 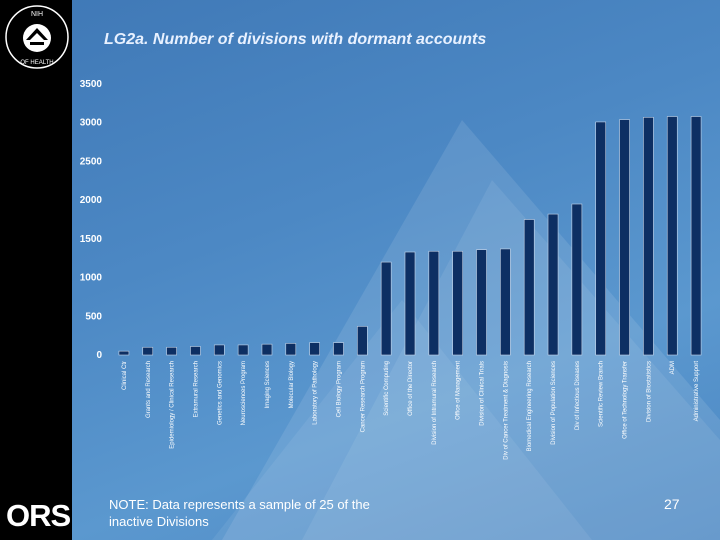 What do you see at coordinates (173, 405) in the screenshot?
I see `x-tick-label: Epidemiology / Clinical Research` at bounding box center [173, 405].